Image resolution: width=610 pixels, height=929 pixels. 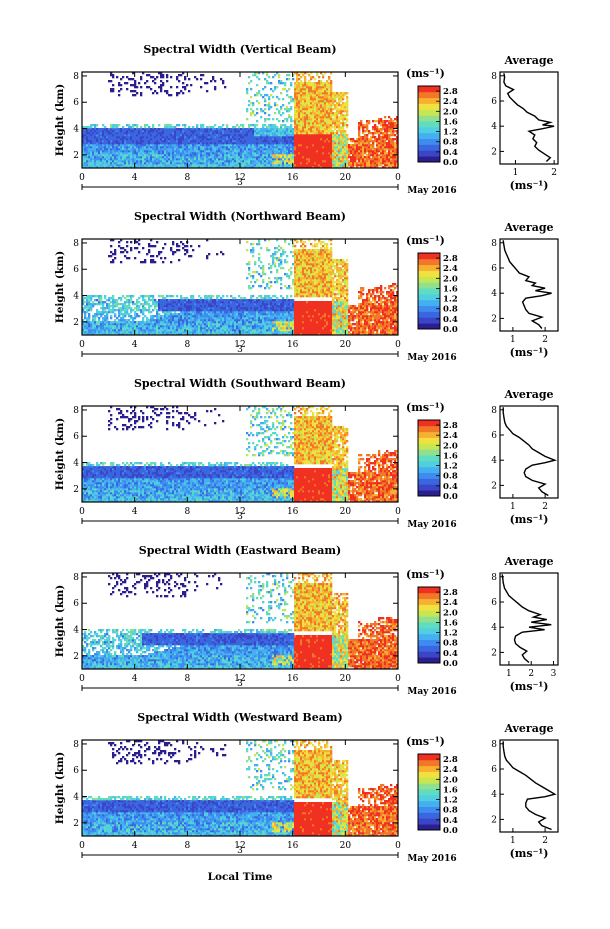 What do you see at coordinates (429, 118) in the screenshot?
I see `colorbar-swatch` at bounding box center [429, 118].